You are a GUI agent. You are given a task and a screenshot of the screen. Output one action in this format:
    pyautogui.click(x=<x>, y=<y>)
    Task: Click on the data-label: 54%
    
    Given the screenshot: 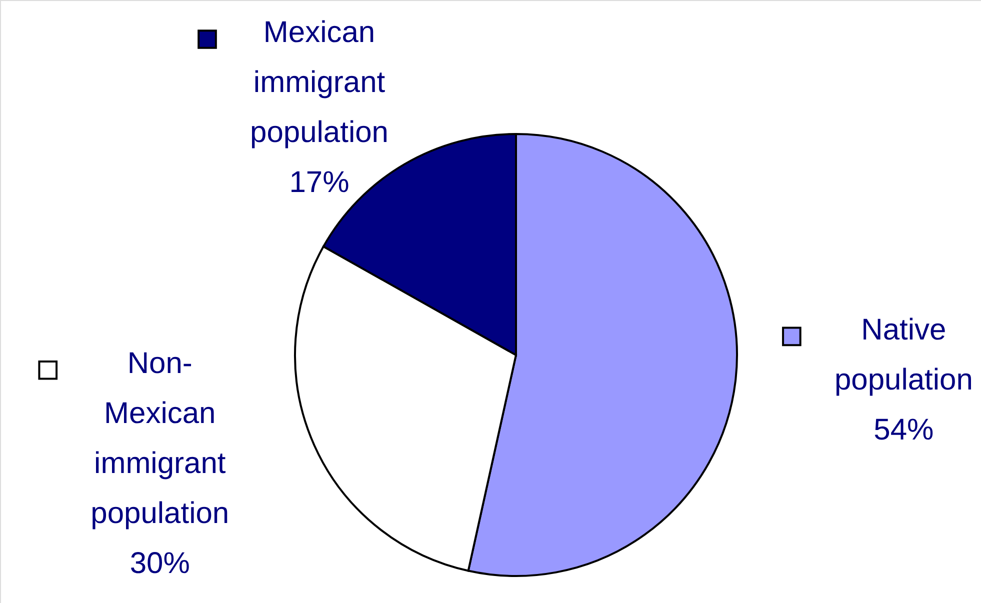 What is the action you would take?
    pyautogui.click(x=904, y=429)
    